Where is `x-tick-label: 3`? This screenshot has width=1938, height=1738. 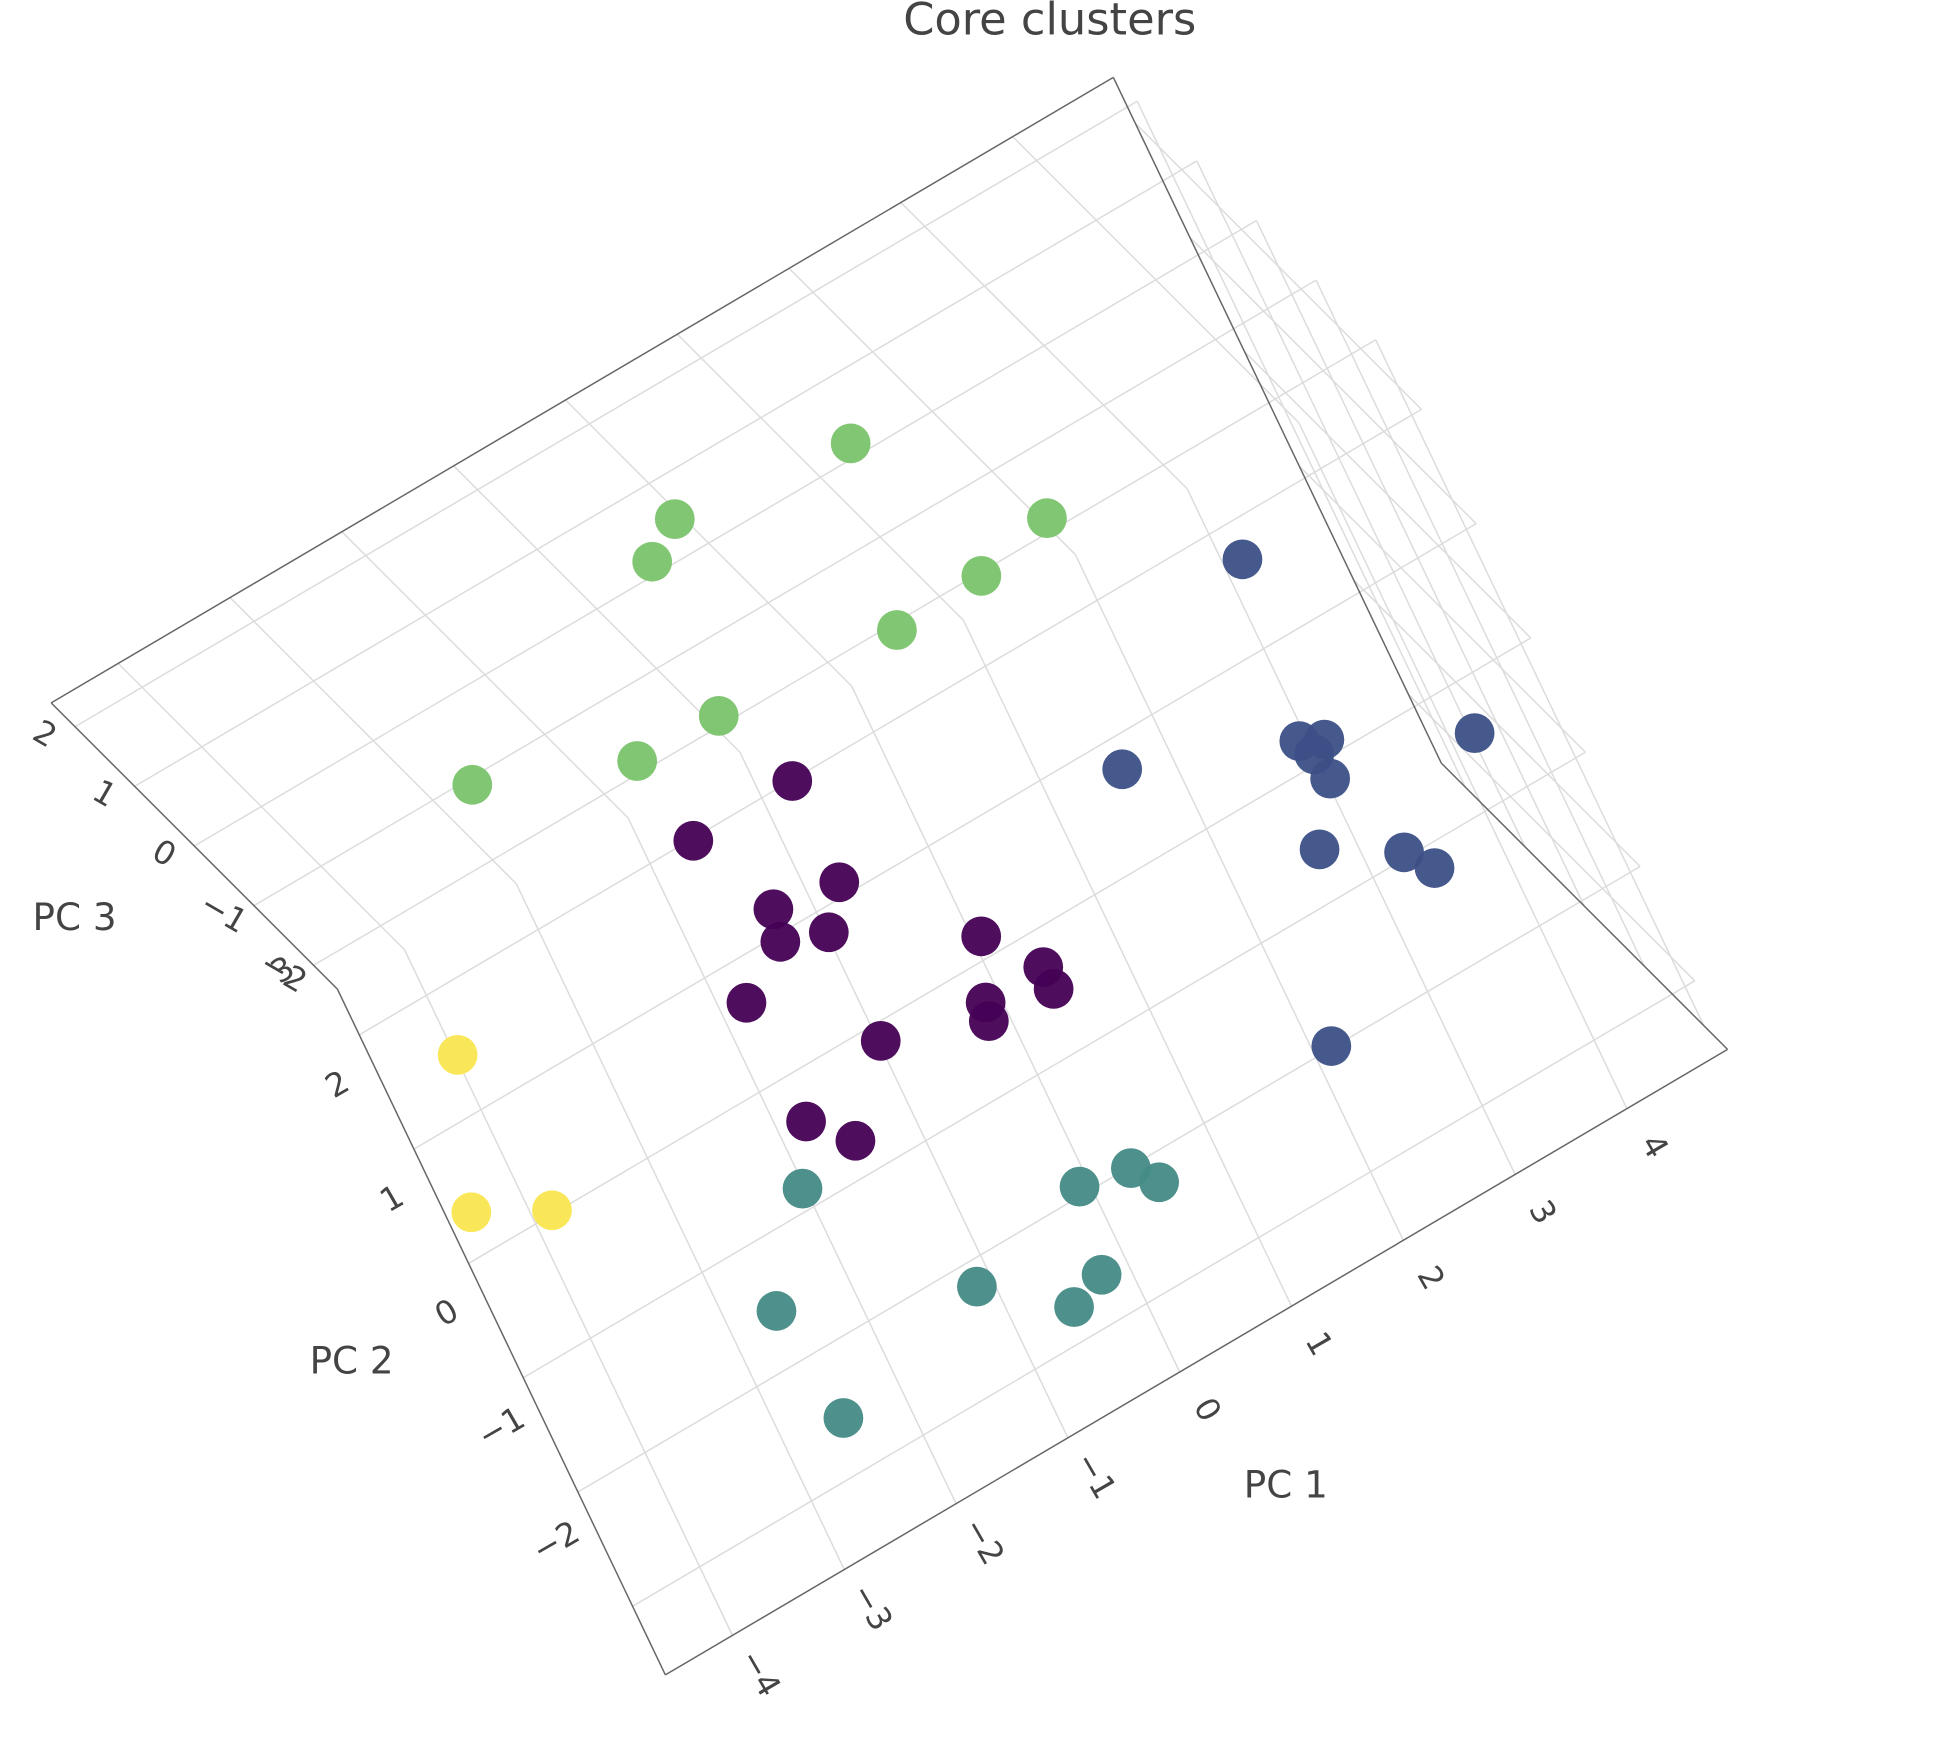
x-tick-label: 3 is located at coordinates (1542, 1212).